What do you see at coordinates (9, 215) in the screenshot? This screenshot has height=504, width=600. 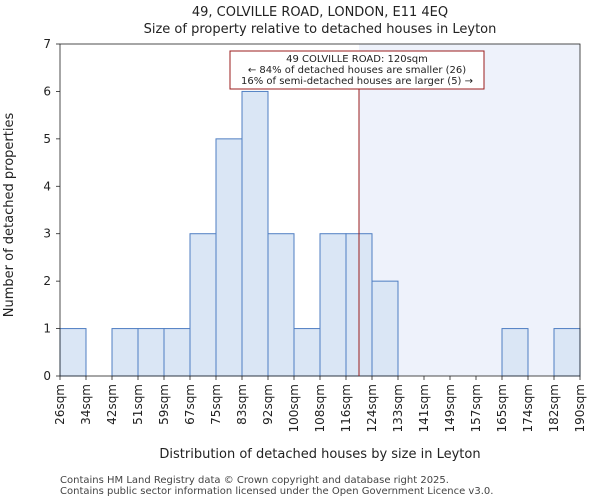 I see `y-axis-label: Number of detached properties` at bounding box center [9, 215].